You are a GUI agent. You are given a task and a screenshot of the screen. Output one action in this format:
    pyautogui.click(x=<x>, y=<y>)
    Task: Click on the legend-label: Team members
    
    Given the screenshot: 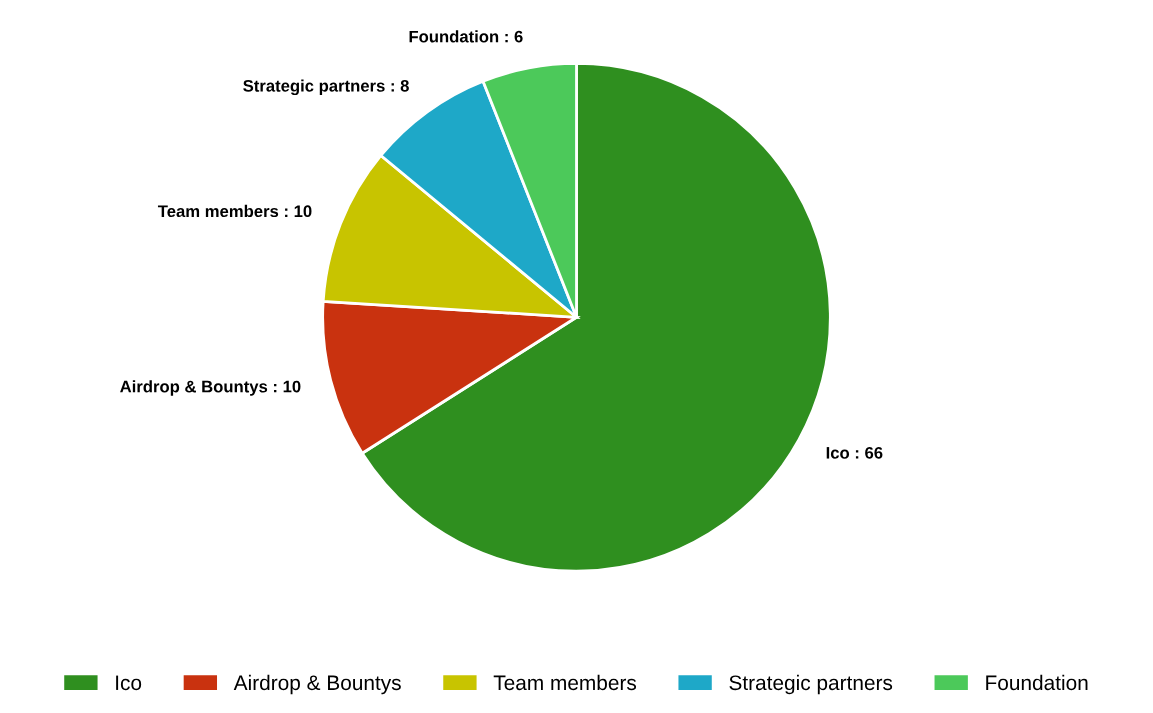 What is the action you would take?
    pyautogui.click(x=565, y=682)
    